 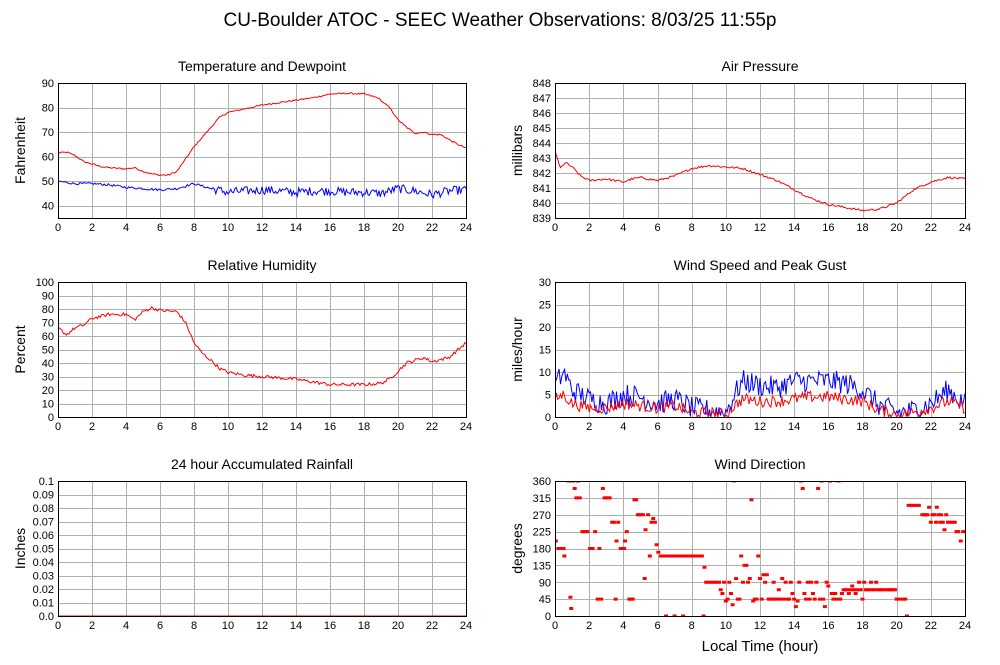 I want to click on y-tick-label: 135, so click(x=542, y=566).